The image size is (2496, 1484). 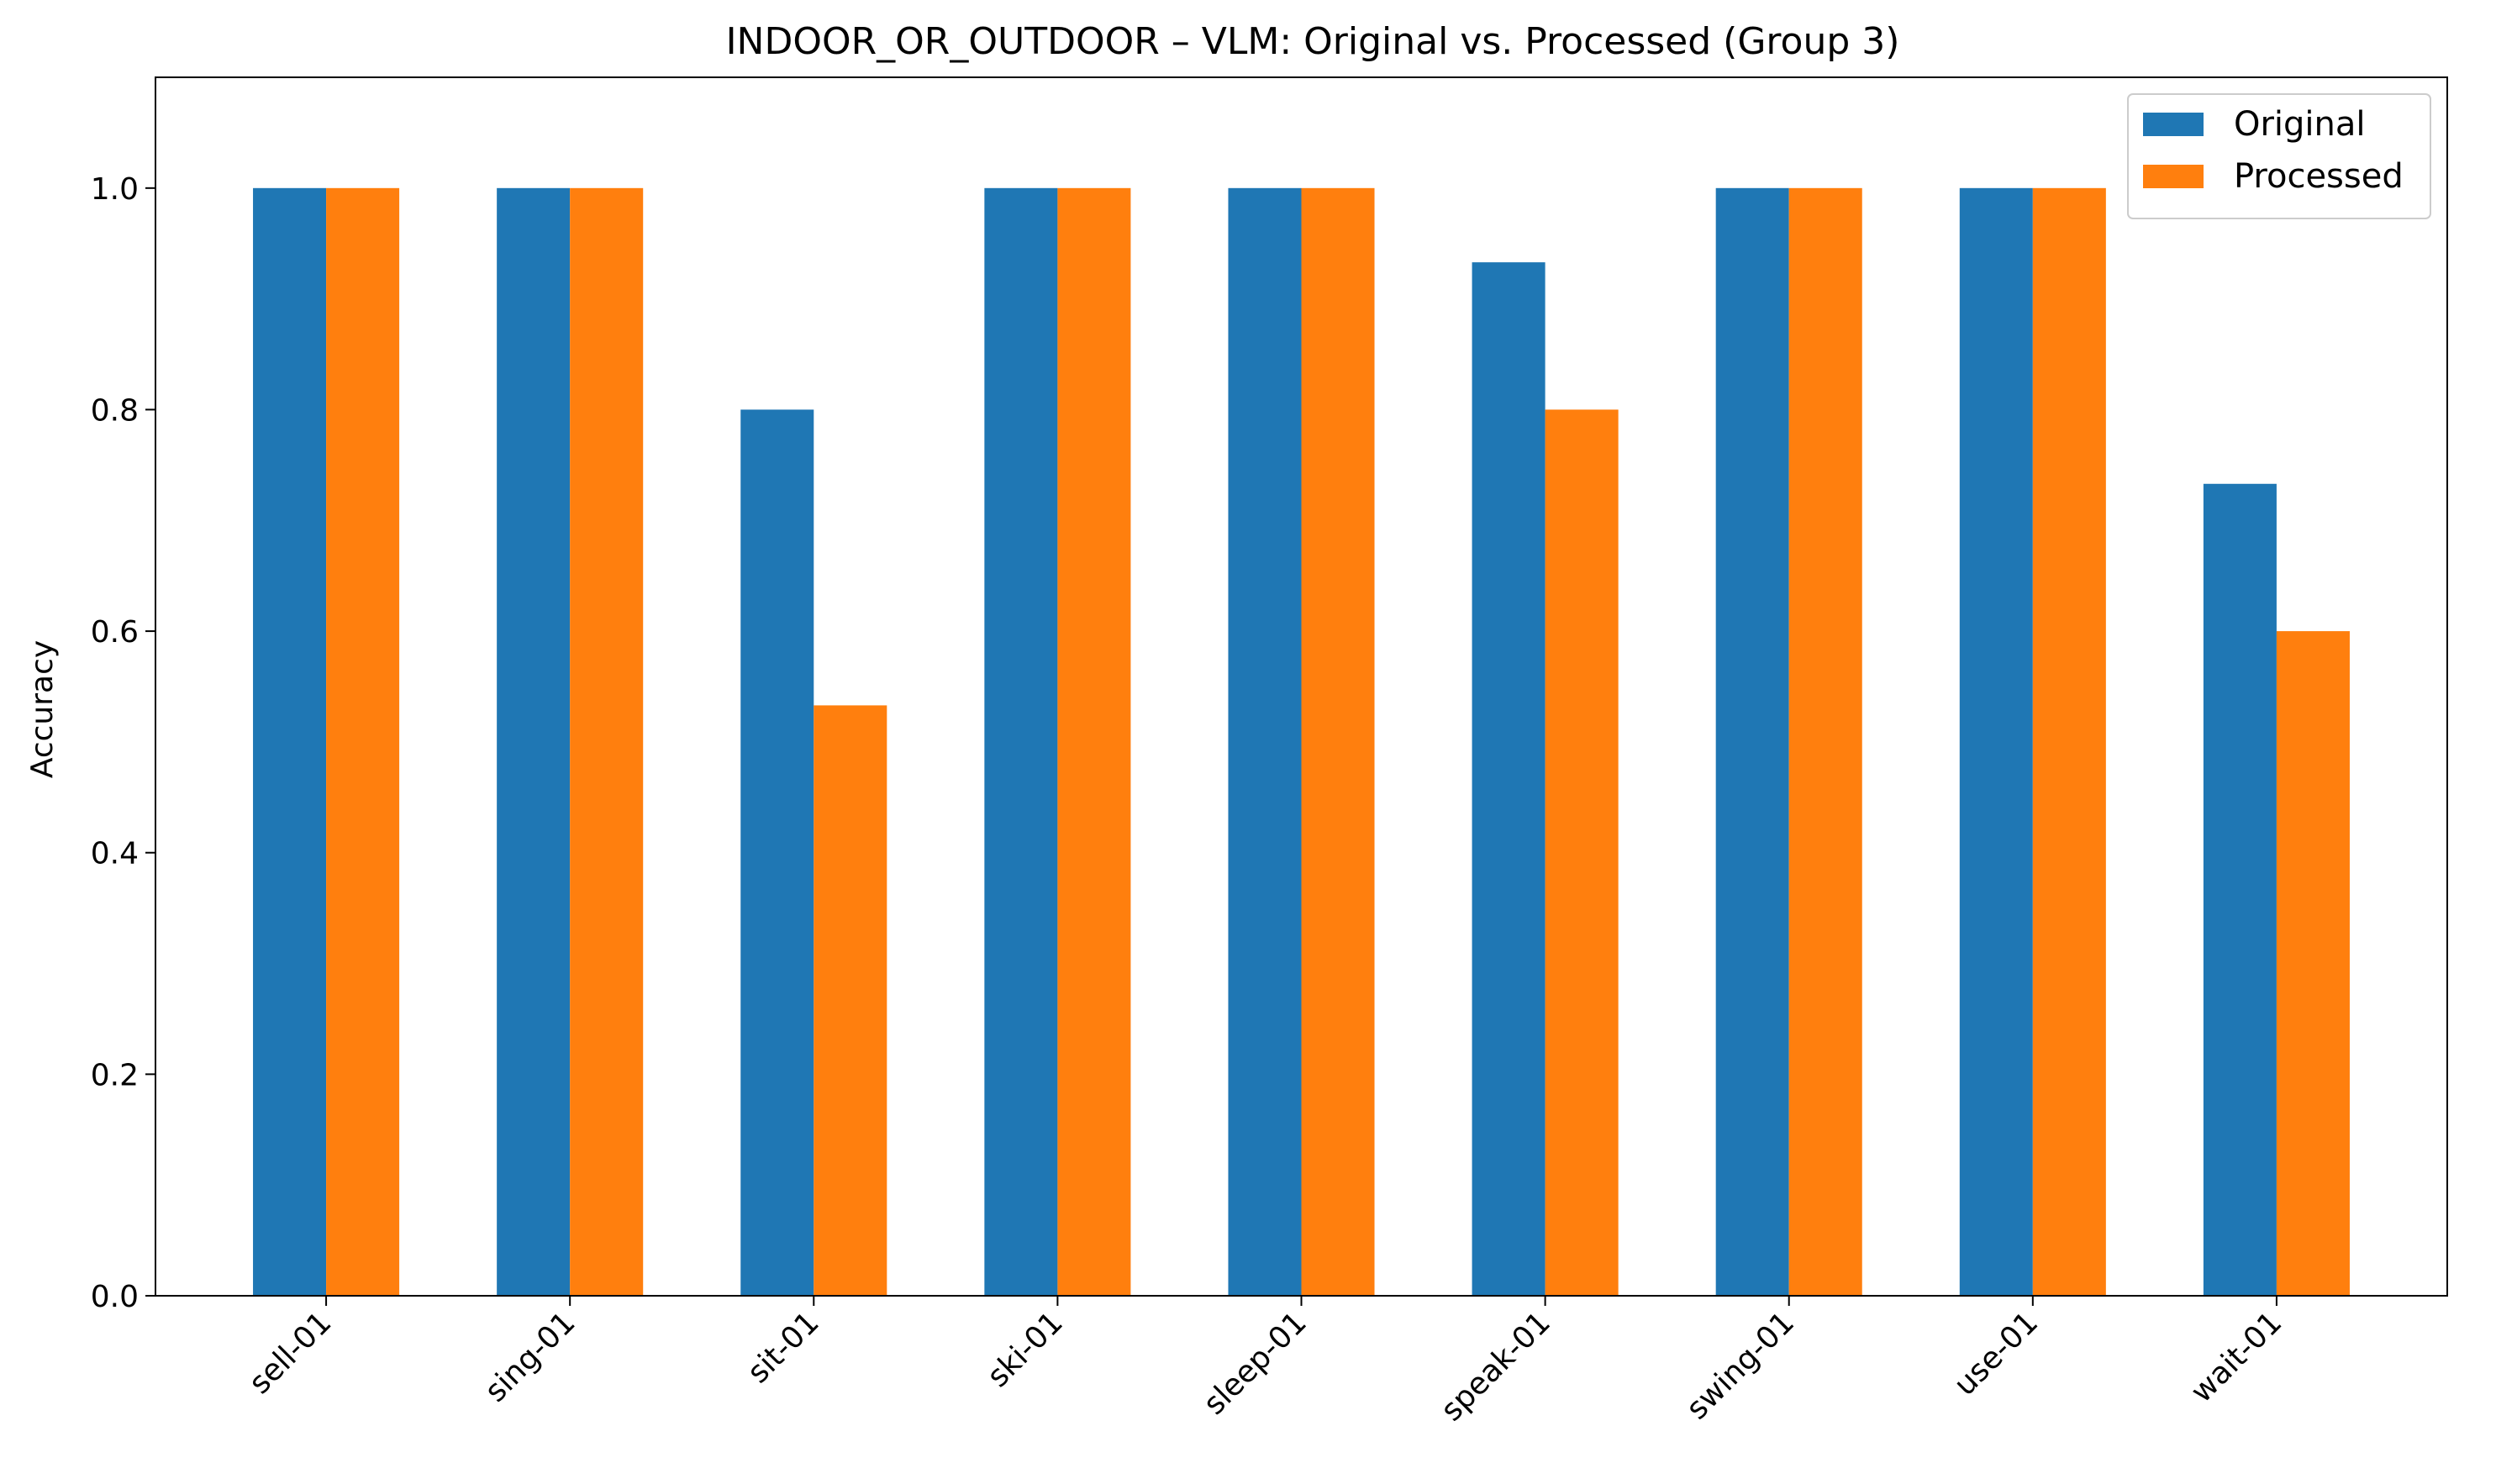 I want to click on legend-label-processed: Processed, so click(x=2319, y=176).